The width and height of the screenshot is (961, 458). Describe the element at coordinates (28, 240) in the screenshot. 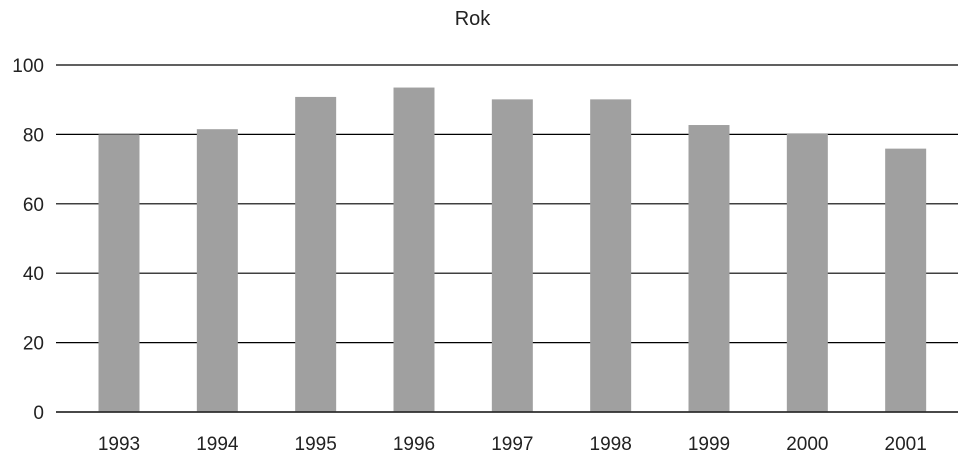

I see `y-axis-ticks: 0 20 40 60 80 100` at that location.